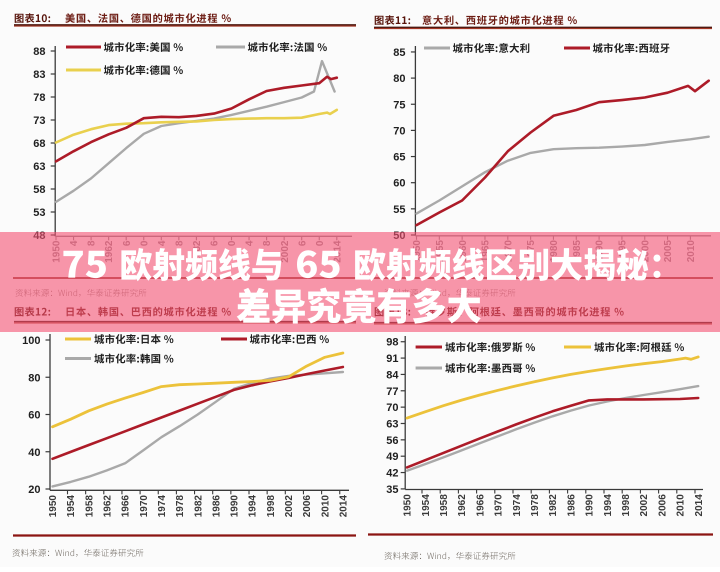  What do you see at coordinates (34, 453) in the screenshot?
I see `svg-text: 40` at bounding box center [34, 453].